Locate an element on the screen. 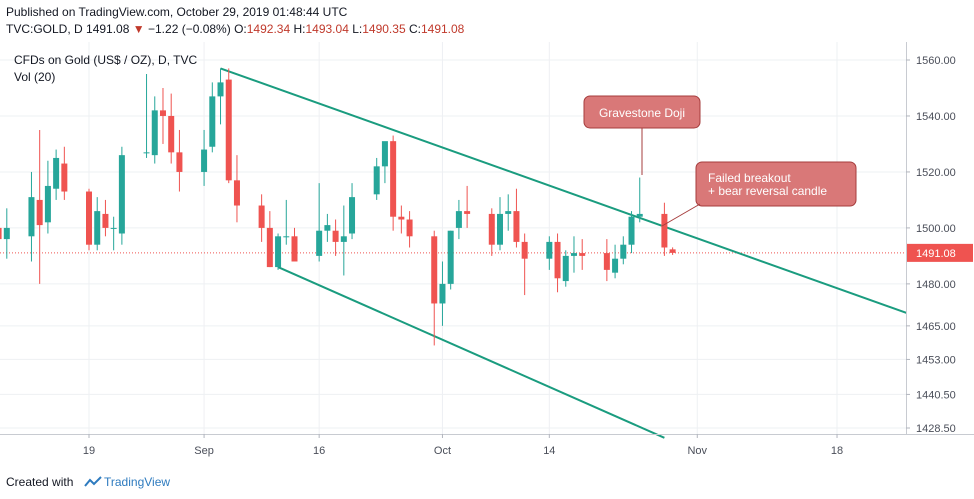 This screenshot has width=974, height=499. time-tick-label: 19 is located at coordinates (89, 451).